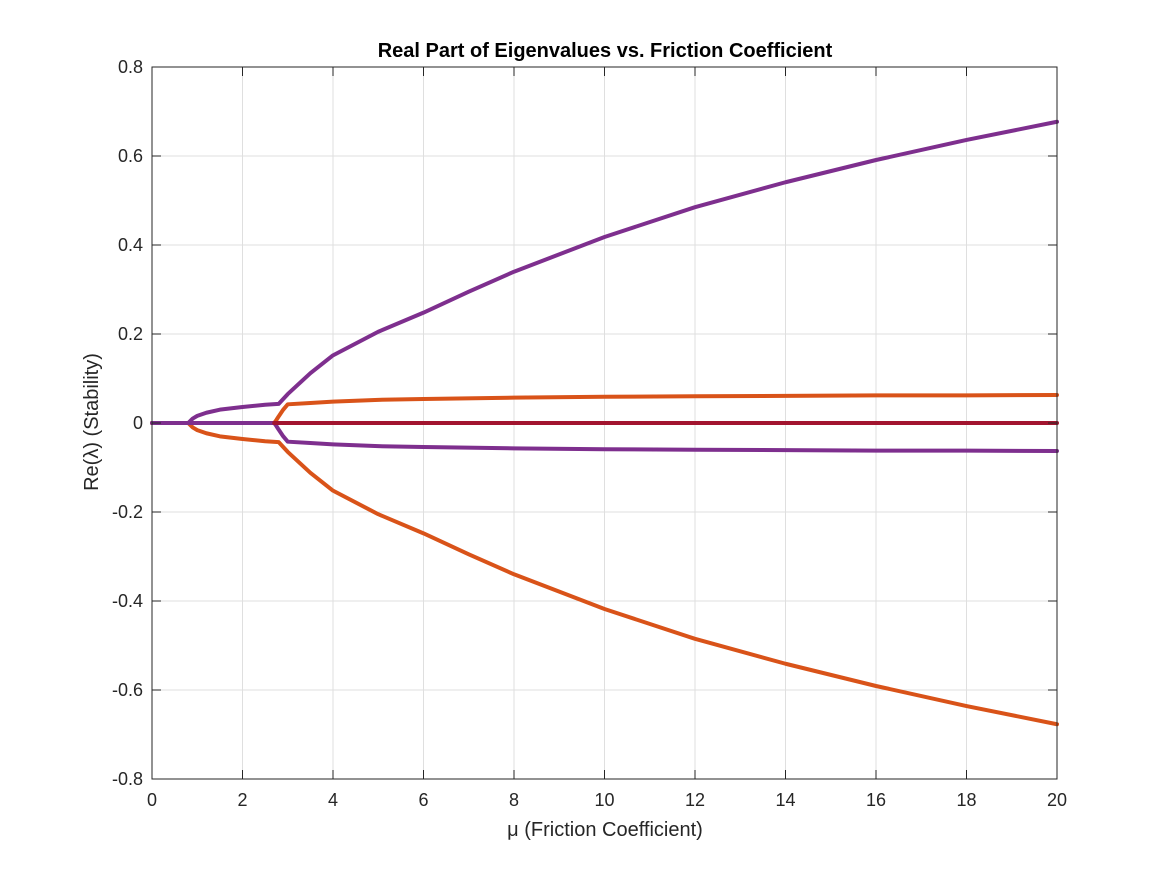 Image resolution: width=1167 pixels, height=875 pixels. What do you see at coordinates (423, 800) in the screenshot?
I see `x-tick-label: 6` at bounding box center [423, 800].